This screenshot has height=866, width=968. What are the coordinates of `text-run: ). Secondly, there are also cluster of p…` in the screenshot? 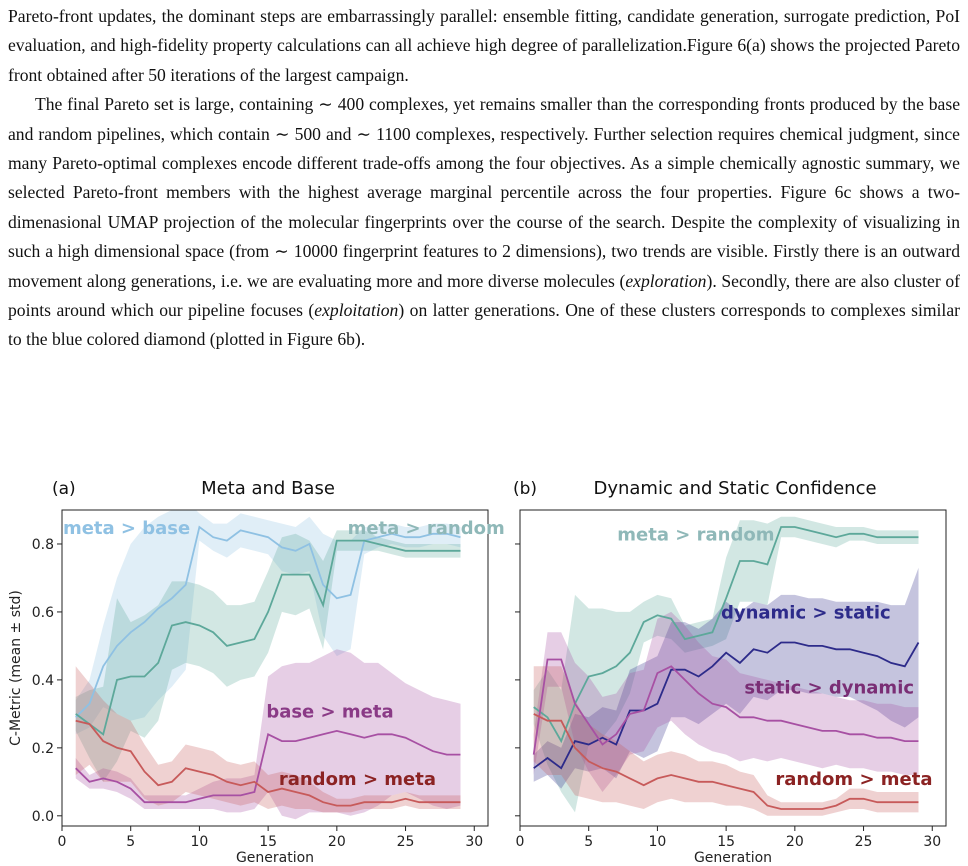 It's located at (484, 295).